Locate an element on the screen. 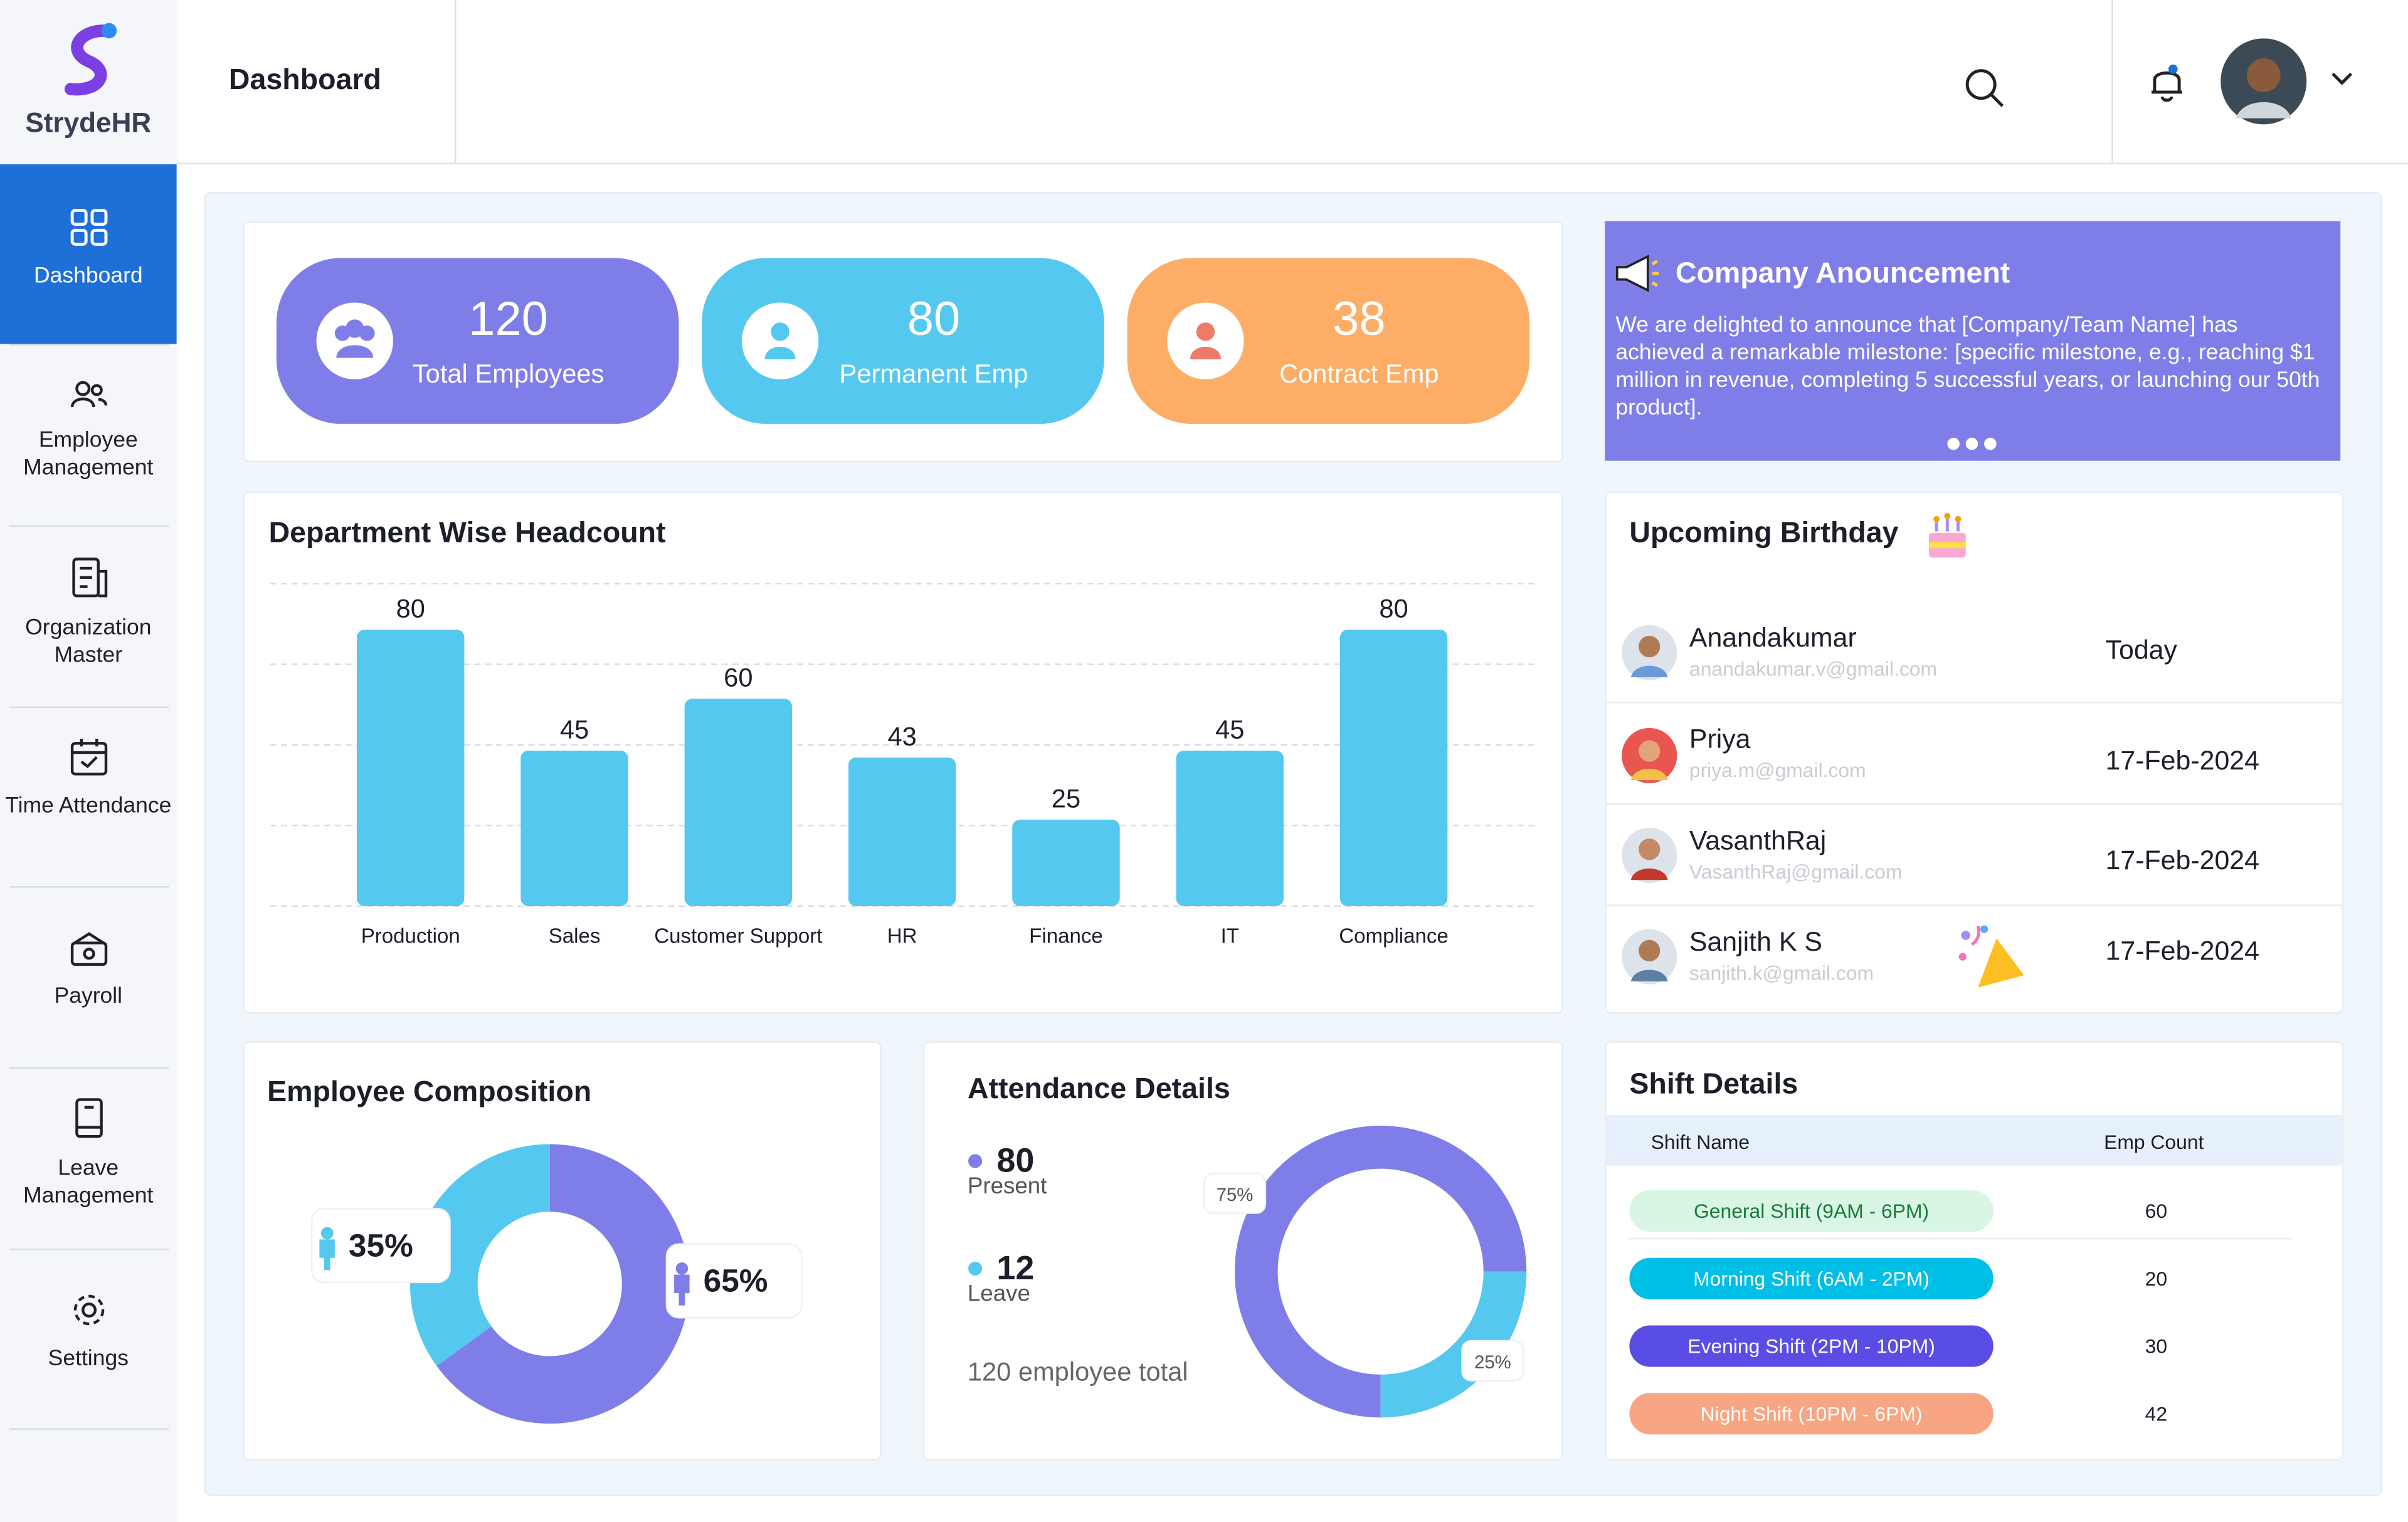 The height and width of the screenshot is (1522, 2408). column-header: Emp Count is located at coordinates (2154, 1142).